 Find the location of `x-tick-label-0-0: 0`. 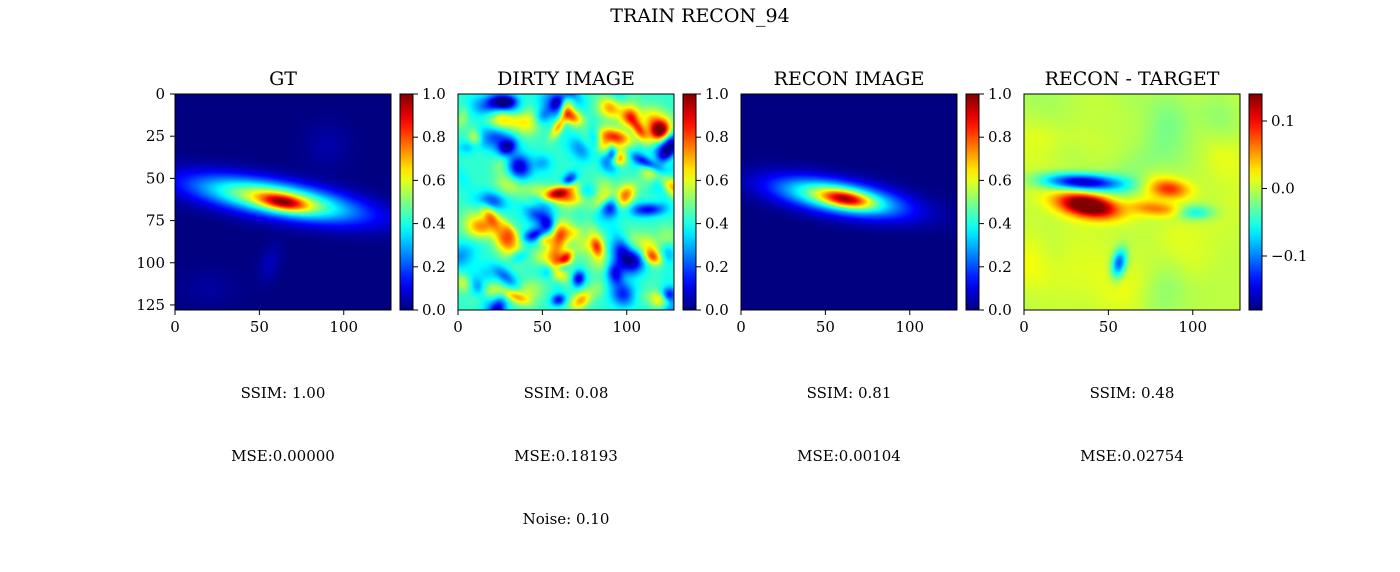

x-tick-label-0-0: 0 is located at coordinates (175, 327).